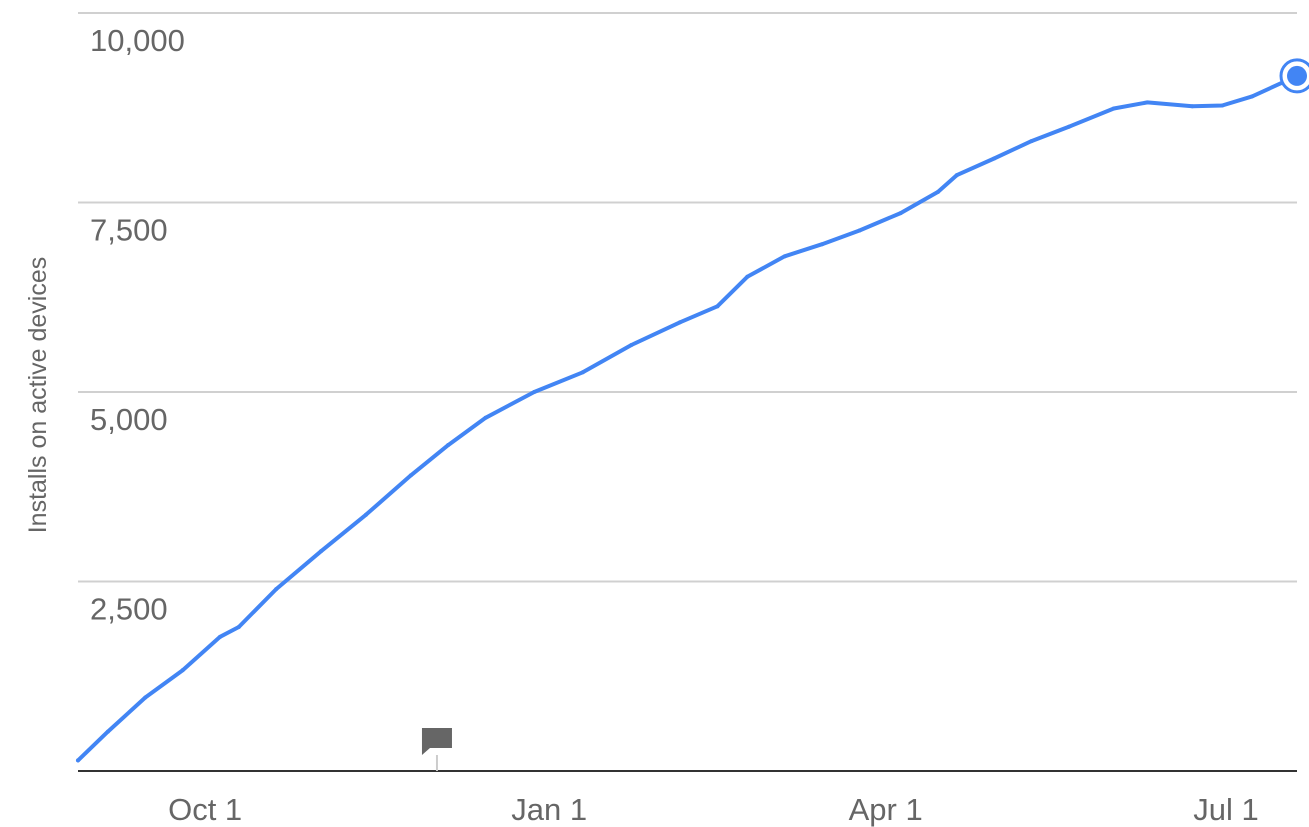 This screenshot has width=1309, height=827. What do you see at coordinates (1297, 75) in the screenshot?
I see `highlight-point` at bounding box center [1297, 75].